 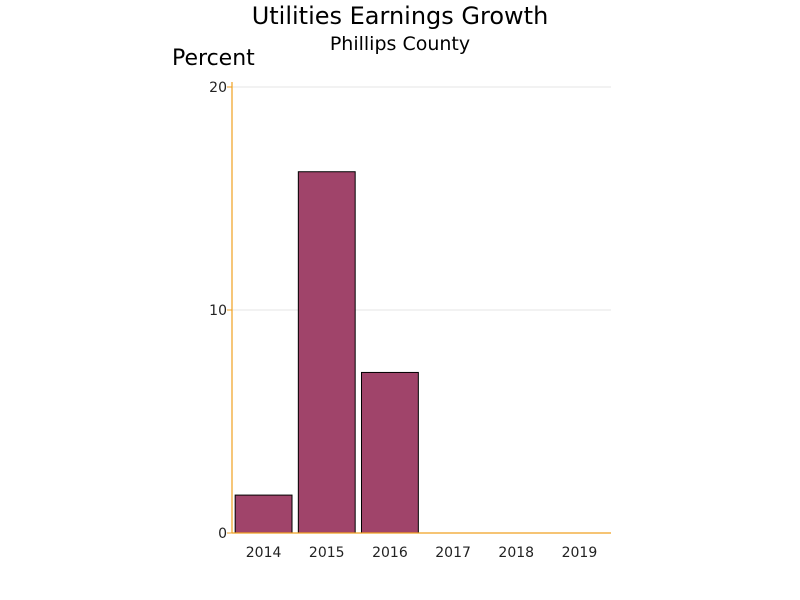 I want to click on chart-title: Utilities Earnings Growth, so click(x=400, y=16).